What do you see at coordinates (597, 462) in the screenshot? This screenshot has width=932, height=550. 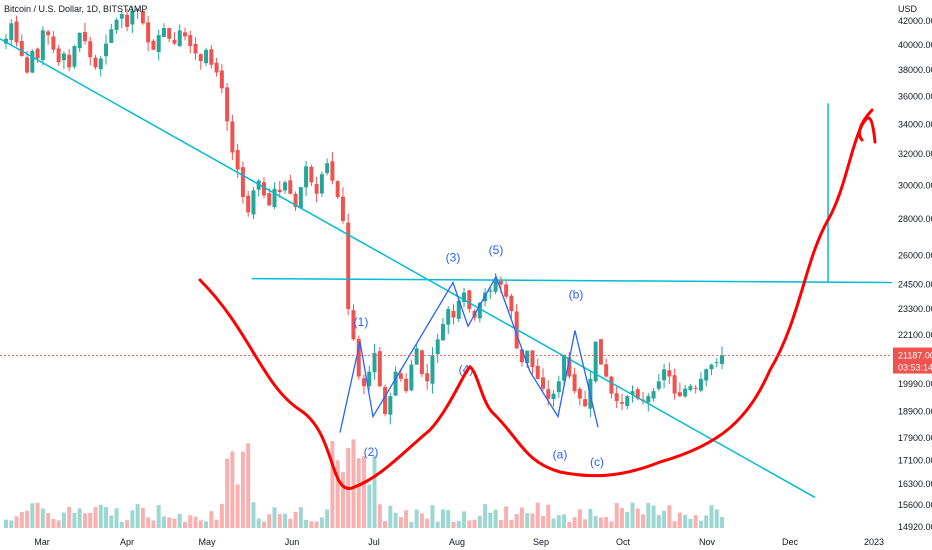 I see `wave-label: (c)` at bounding box center [597, 462].